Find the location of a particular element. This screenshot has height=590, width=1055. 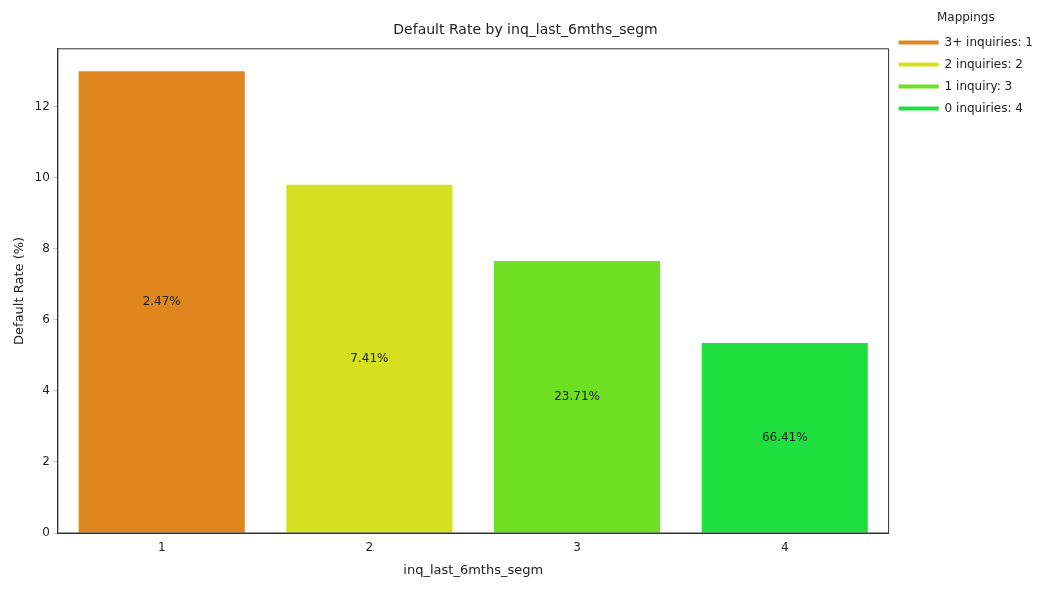

legend-label: 1 inquiry: 3 is located at coordinates (978, 85).